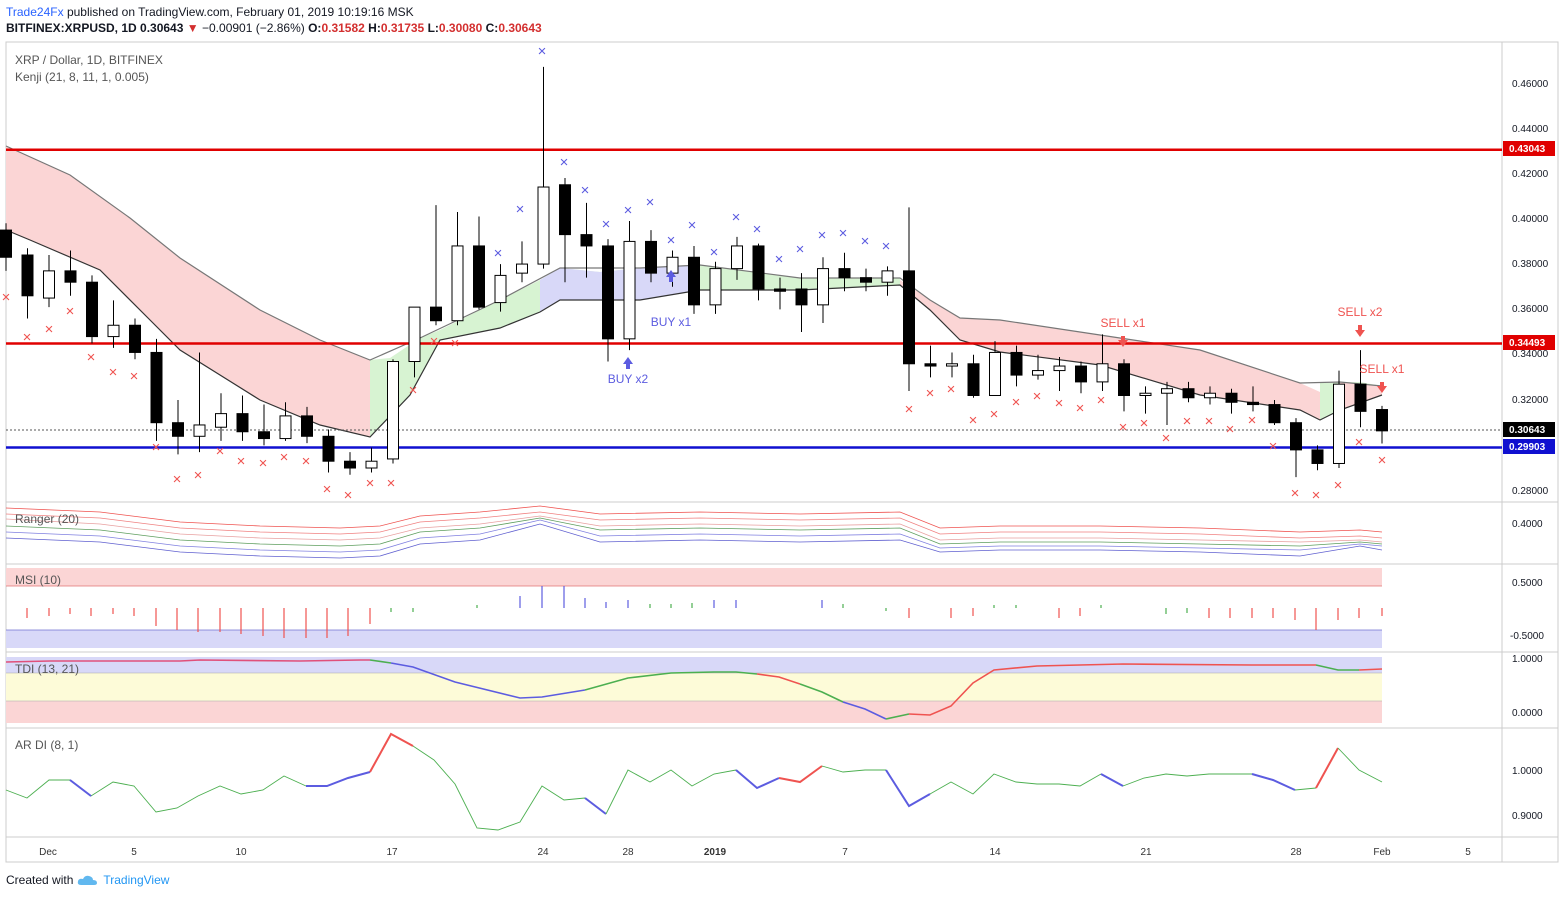  Describe the element at coordinates (38, 580) in the screenshot. I see `msi-pane-title: MSI (10)` at that location.